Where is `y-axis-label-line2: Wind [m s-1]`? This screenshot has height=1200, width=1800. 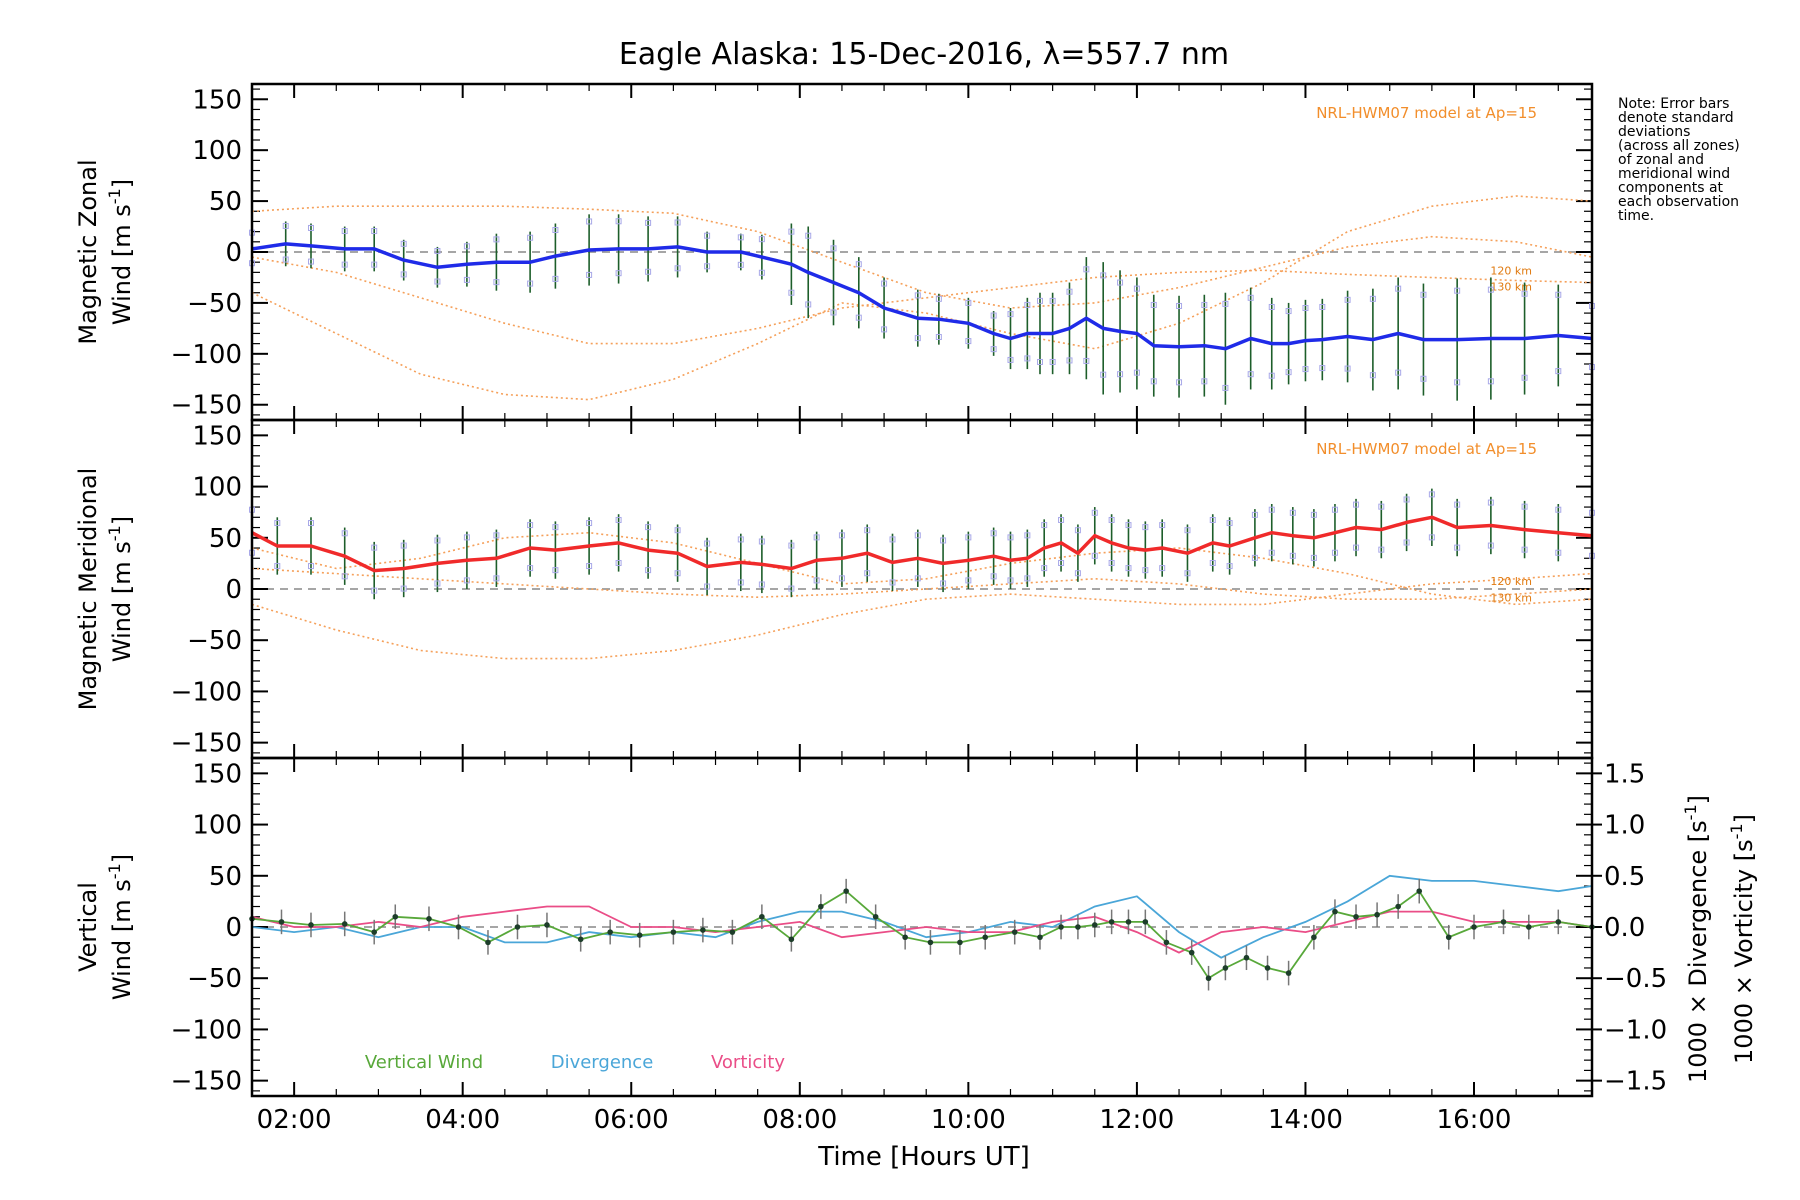 y-axis-label-line2: Wind [m s-1] is located at coordinates (120, 252).